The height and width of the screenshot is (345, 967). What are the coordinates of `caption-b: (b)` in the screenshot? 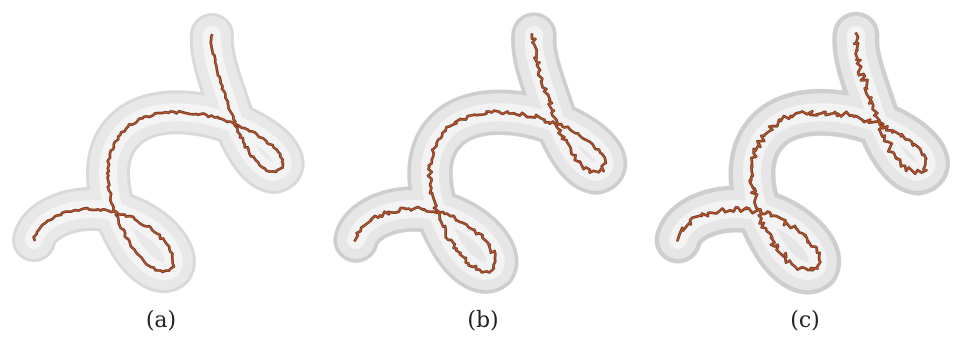 It's located at (483, 320).